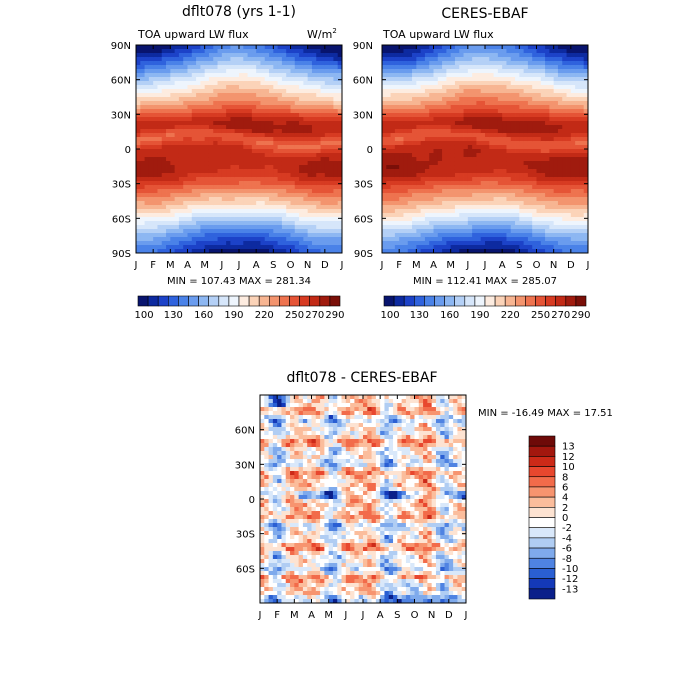  What do you see at coordinates (239, 149) in the screenshot?
I see `panel-model-field` at bounding box center [239, 149].